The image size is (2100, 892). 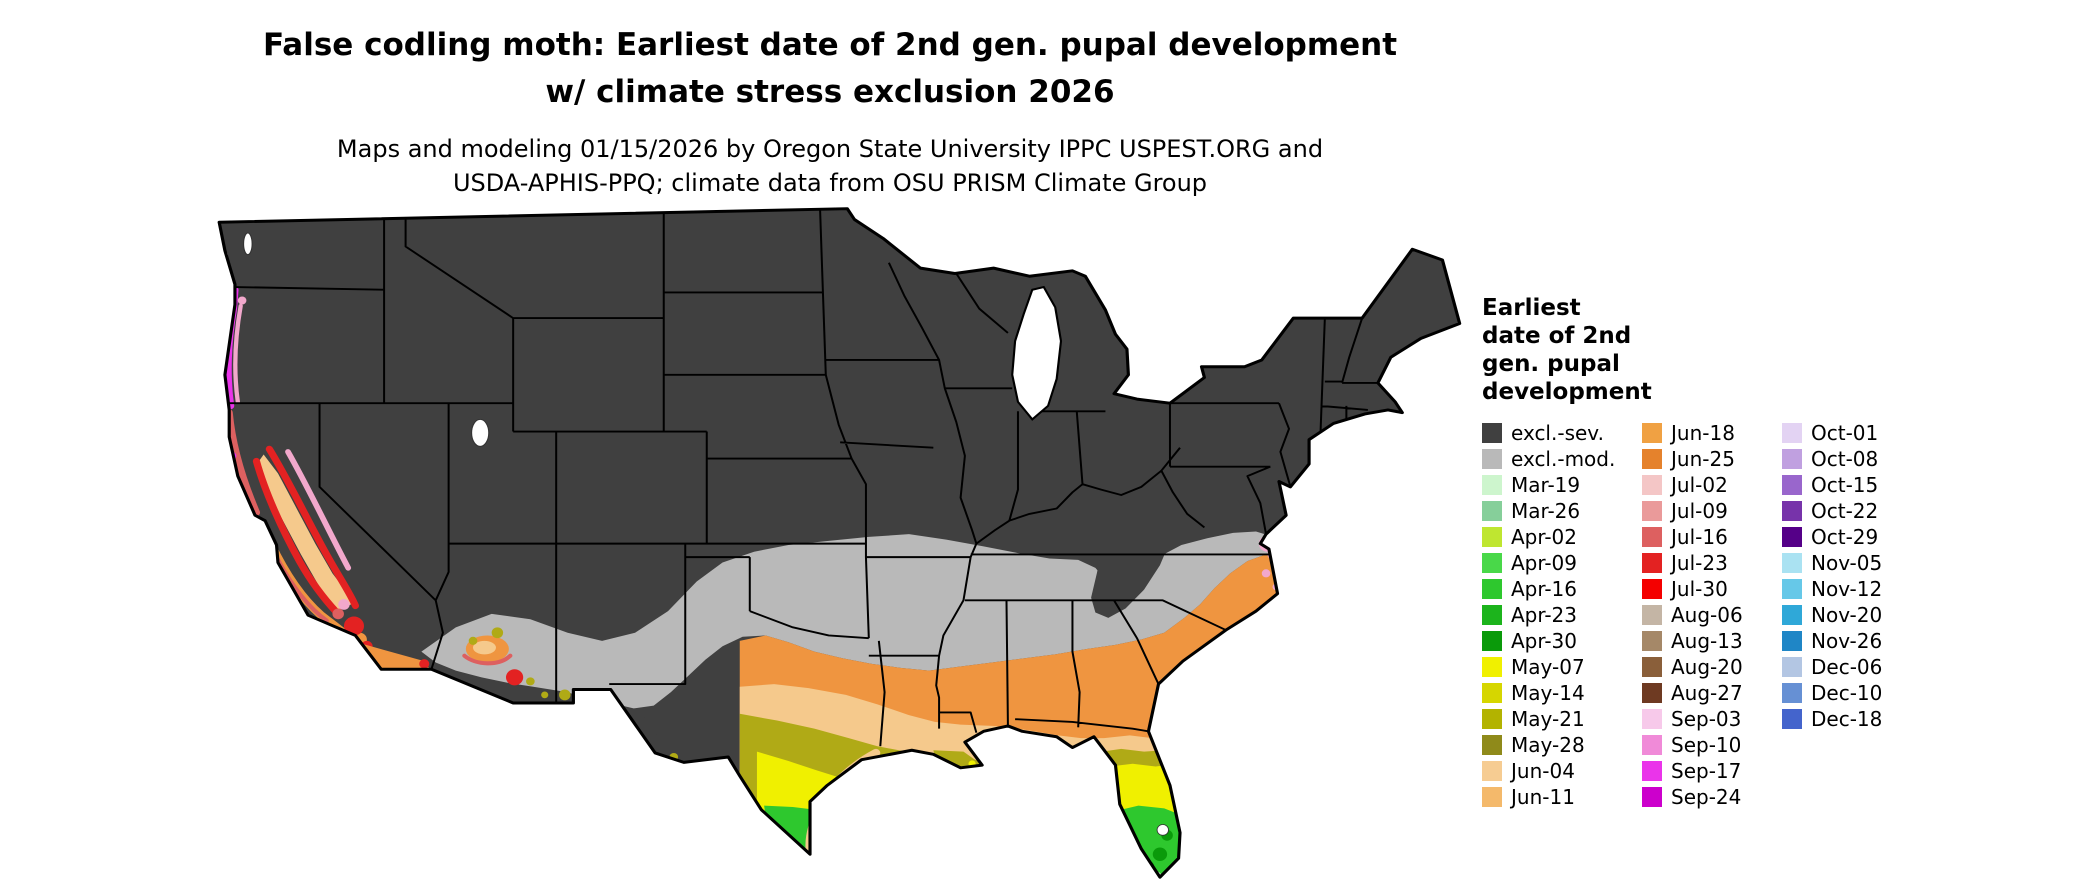 I want to click on region-socal-desert, so click(x=395, y=656).